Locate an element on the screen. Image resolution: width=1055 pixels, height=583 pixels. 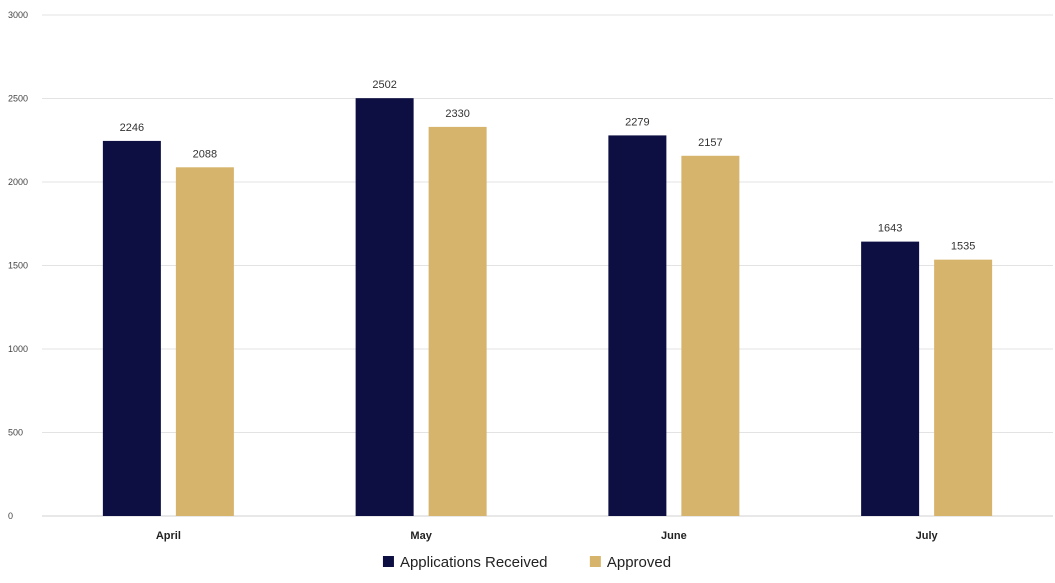
data-label: 2279 is located at coordinates (637, 122).